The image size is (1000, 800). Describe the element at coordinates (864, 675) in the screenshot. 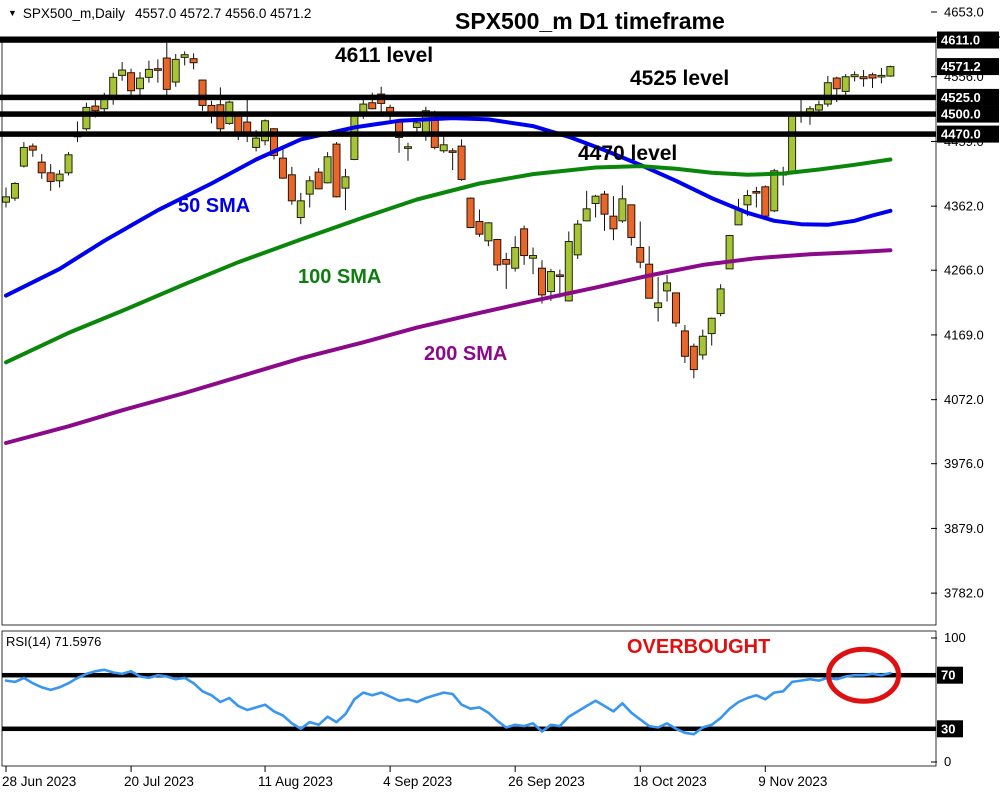

I see `overbought-circle` at that location.